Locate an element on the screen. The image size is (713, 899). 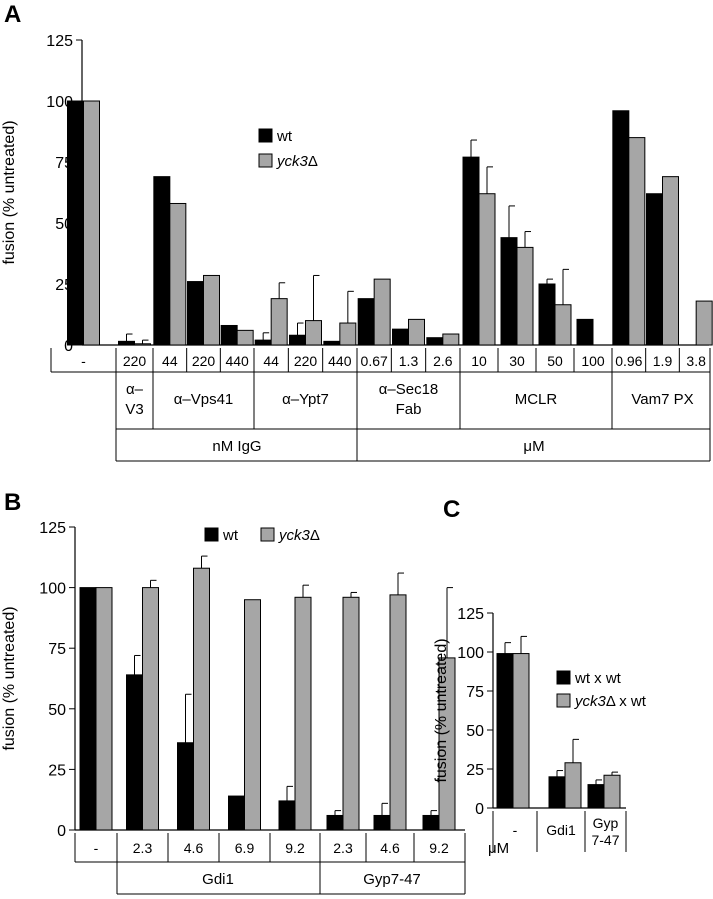
table-cell-value: 0.96 is located at coordinates (628, 361).